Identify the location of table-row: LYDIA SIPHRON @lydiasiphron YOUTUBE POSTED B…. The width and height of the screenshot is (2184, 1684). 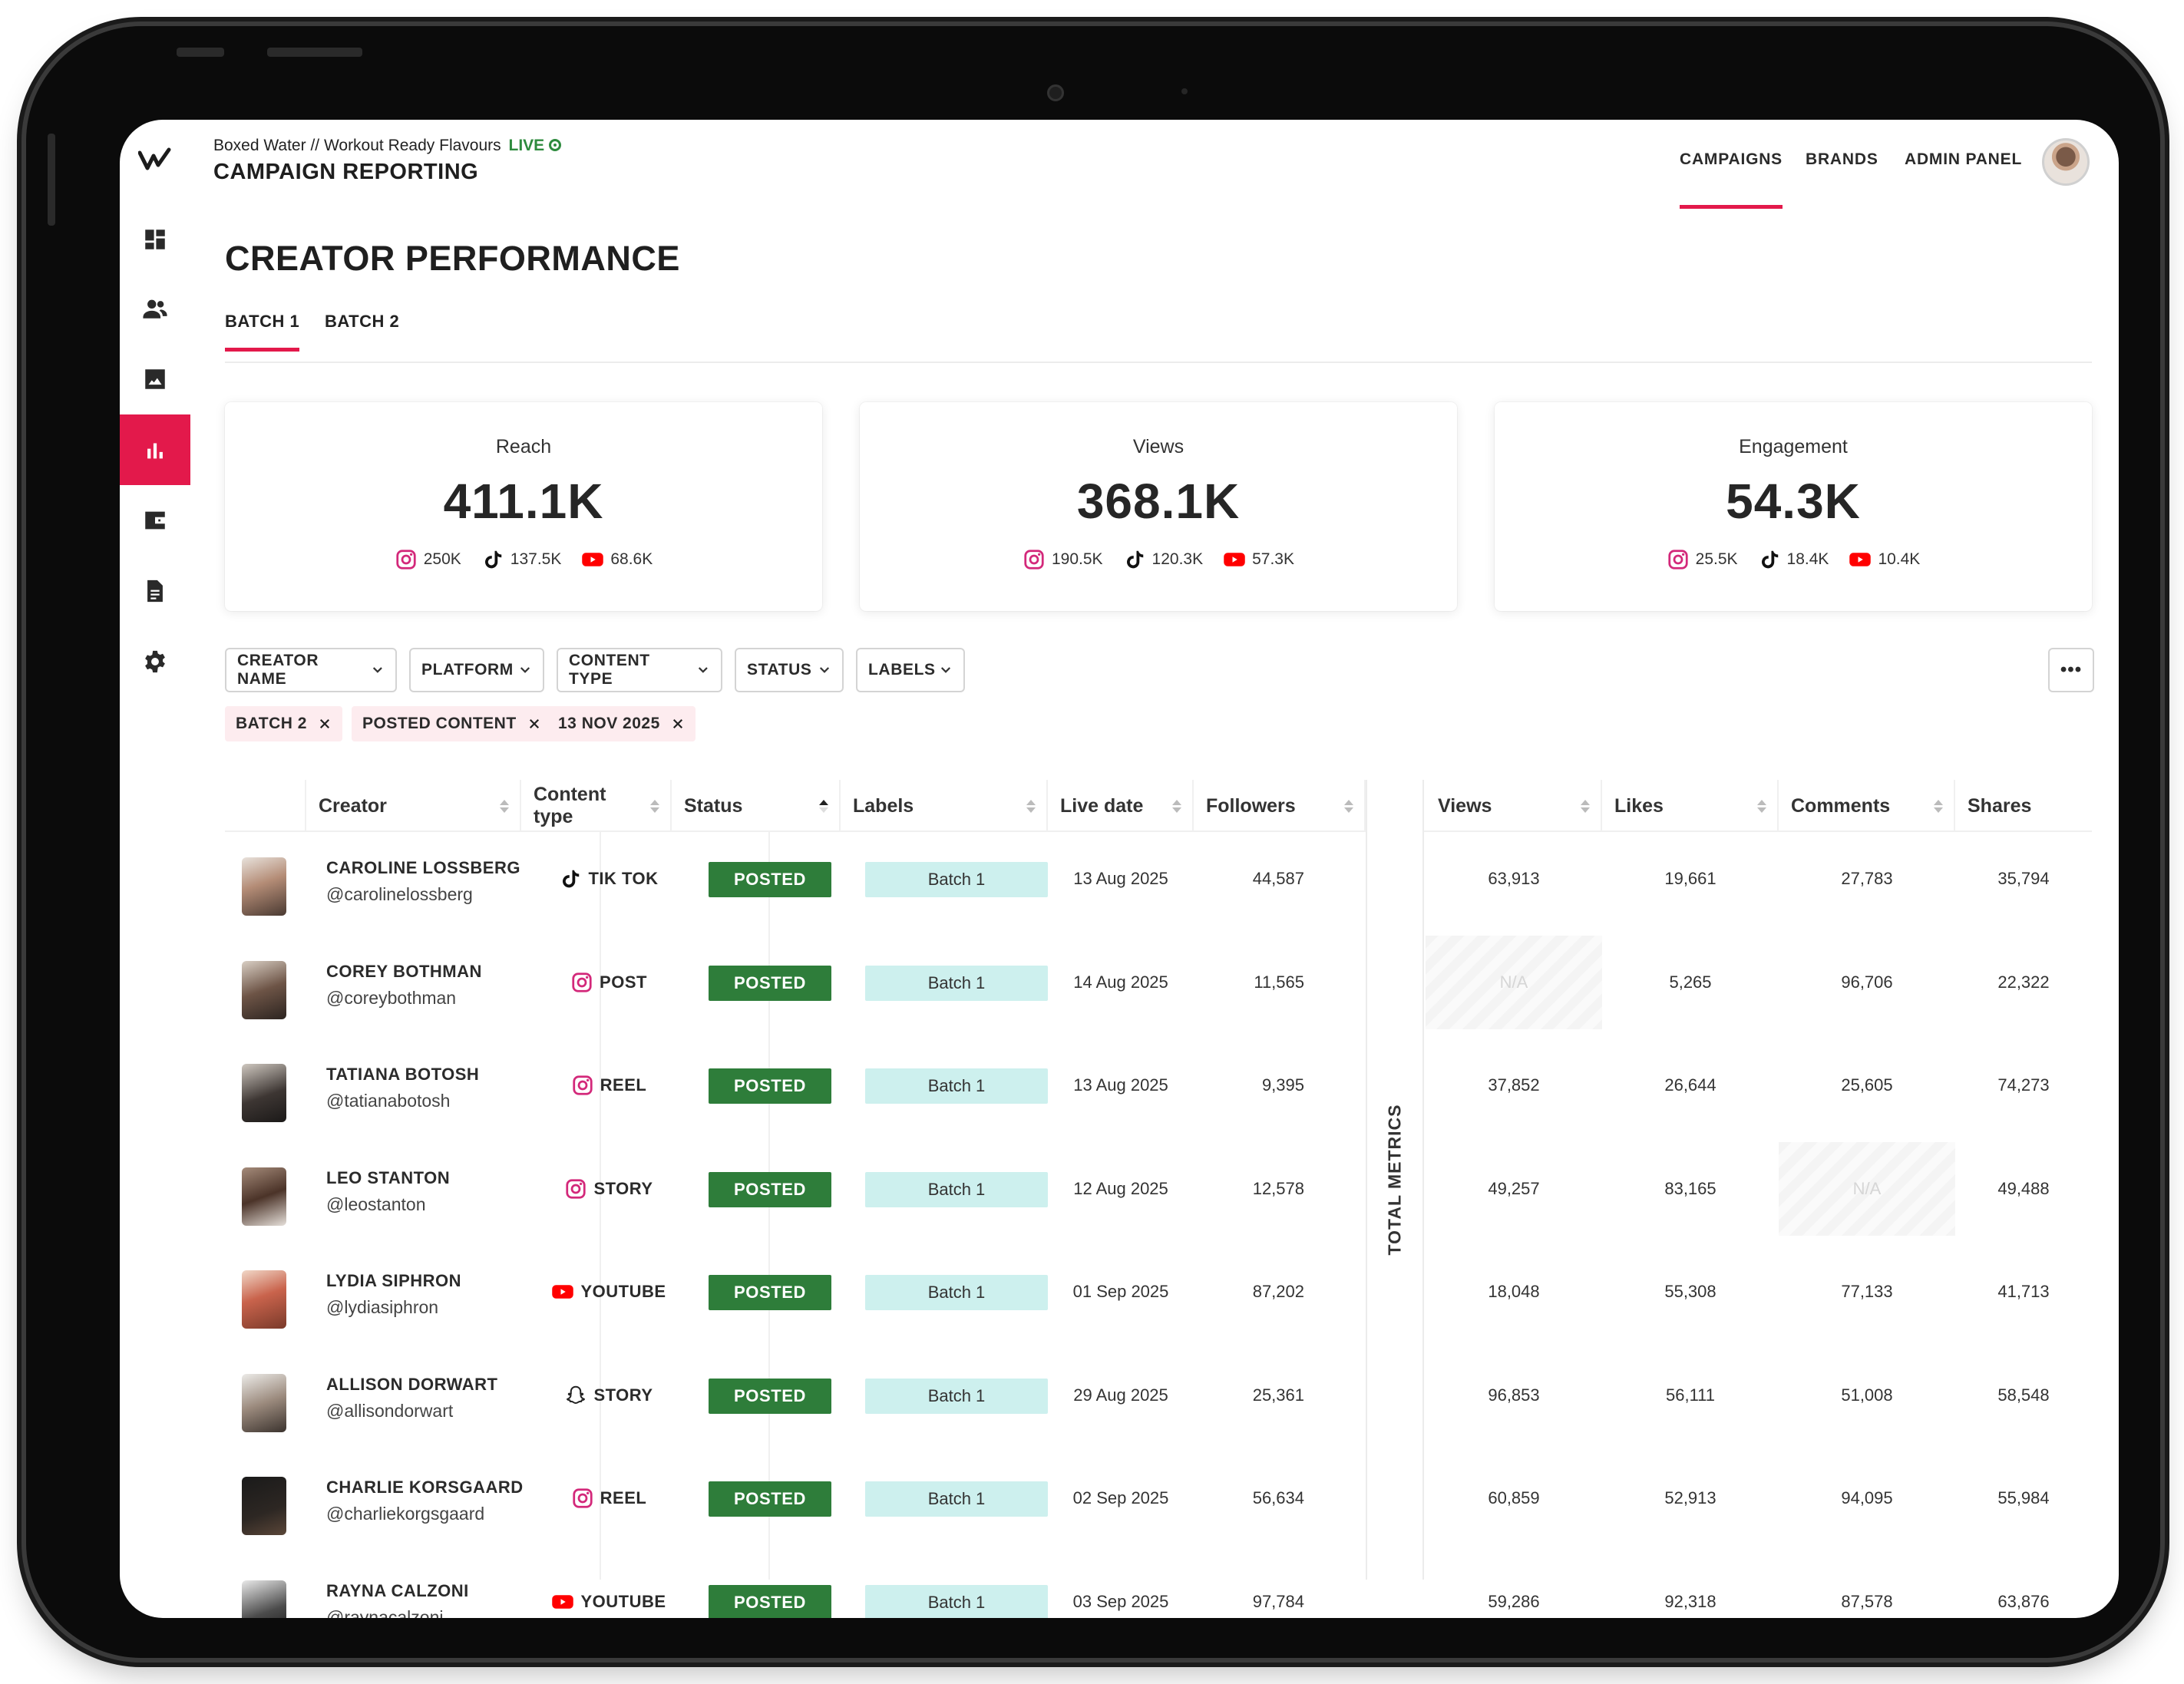
(1158, 1292).